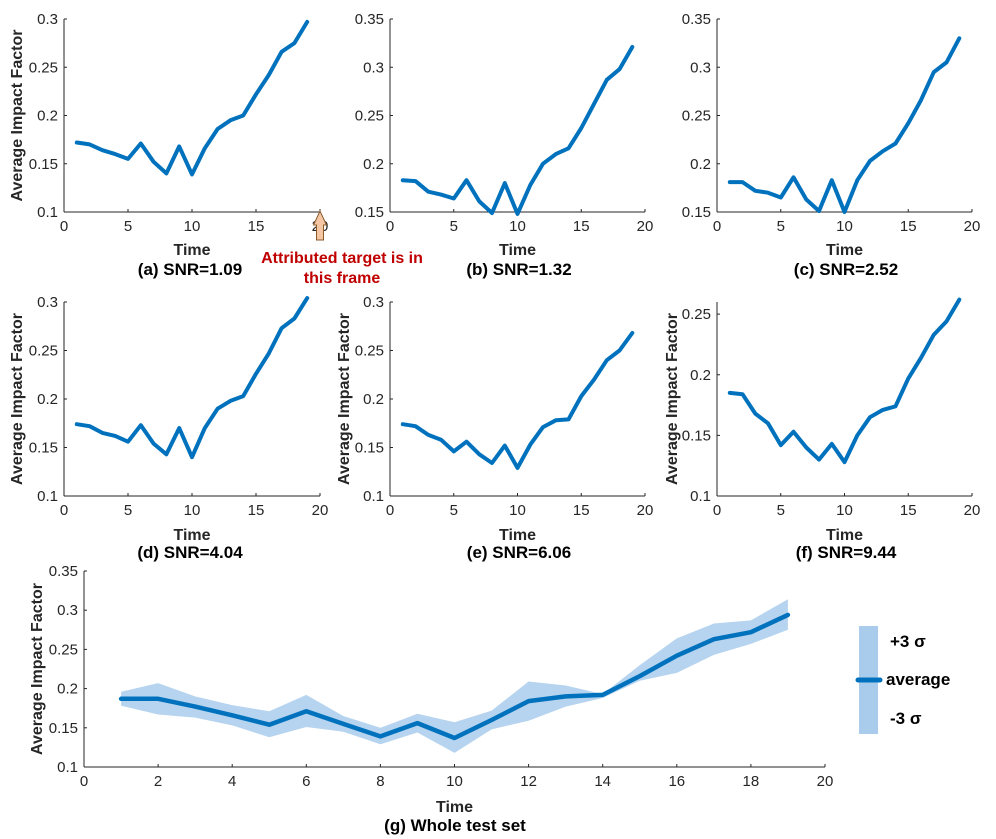 This screenshot has height=839, width=996. I want to click on series-line-average, so click(454, 676).